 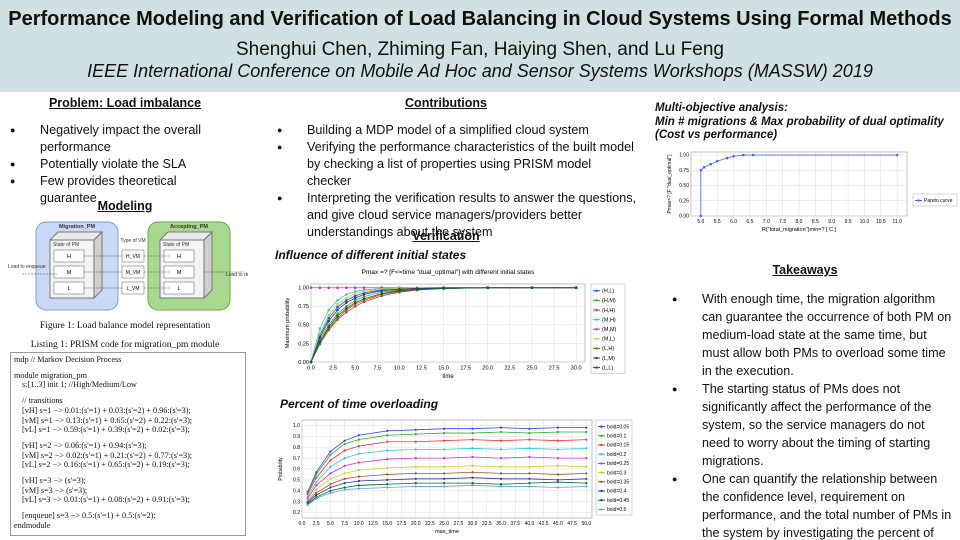 I want to click on subheading: Percent of time overloading, so click(x=359, y=404).